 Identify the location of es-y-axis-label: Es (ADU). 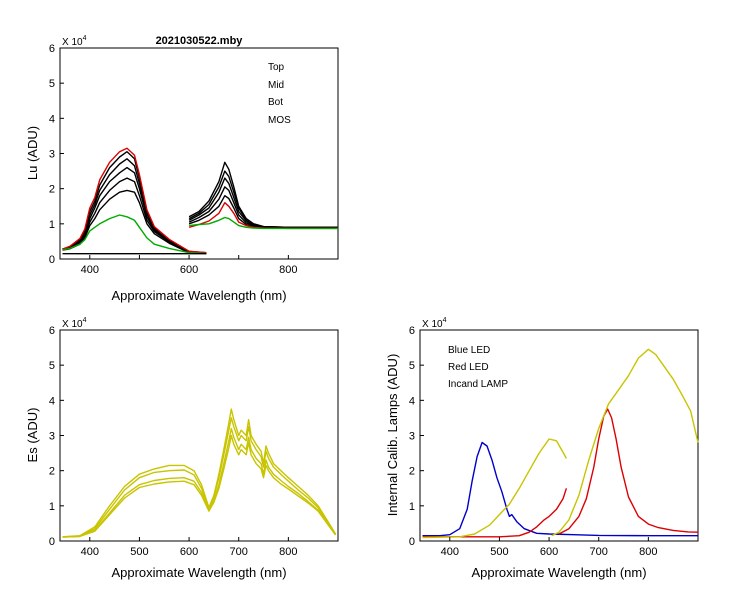
(32, 435).